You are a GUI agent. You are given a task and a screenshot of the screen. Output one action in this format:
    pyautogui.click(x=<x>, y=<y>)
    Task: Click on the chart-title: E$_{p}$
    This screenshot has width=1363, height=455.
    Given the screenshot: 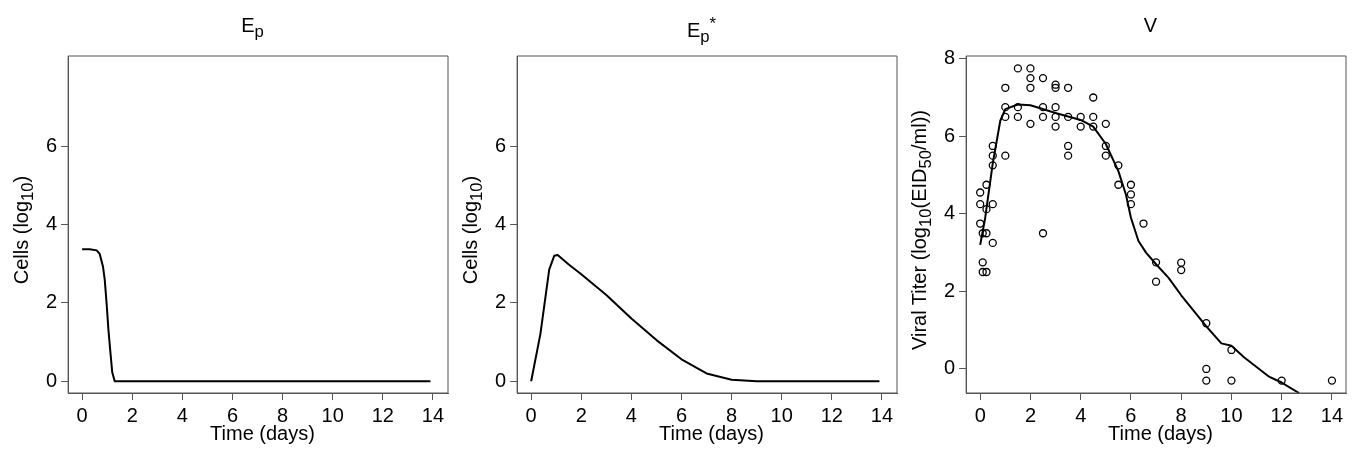 What is the action you would take?
    pyautogui.click(x=252, y=28)
    